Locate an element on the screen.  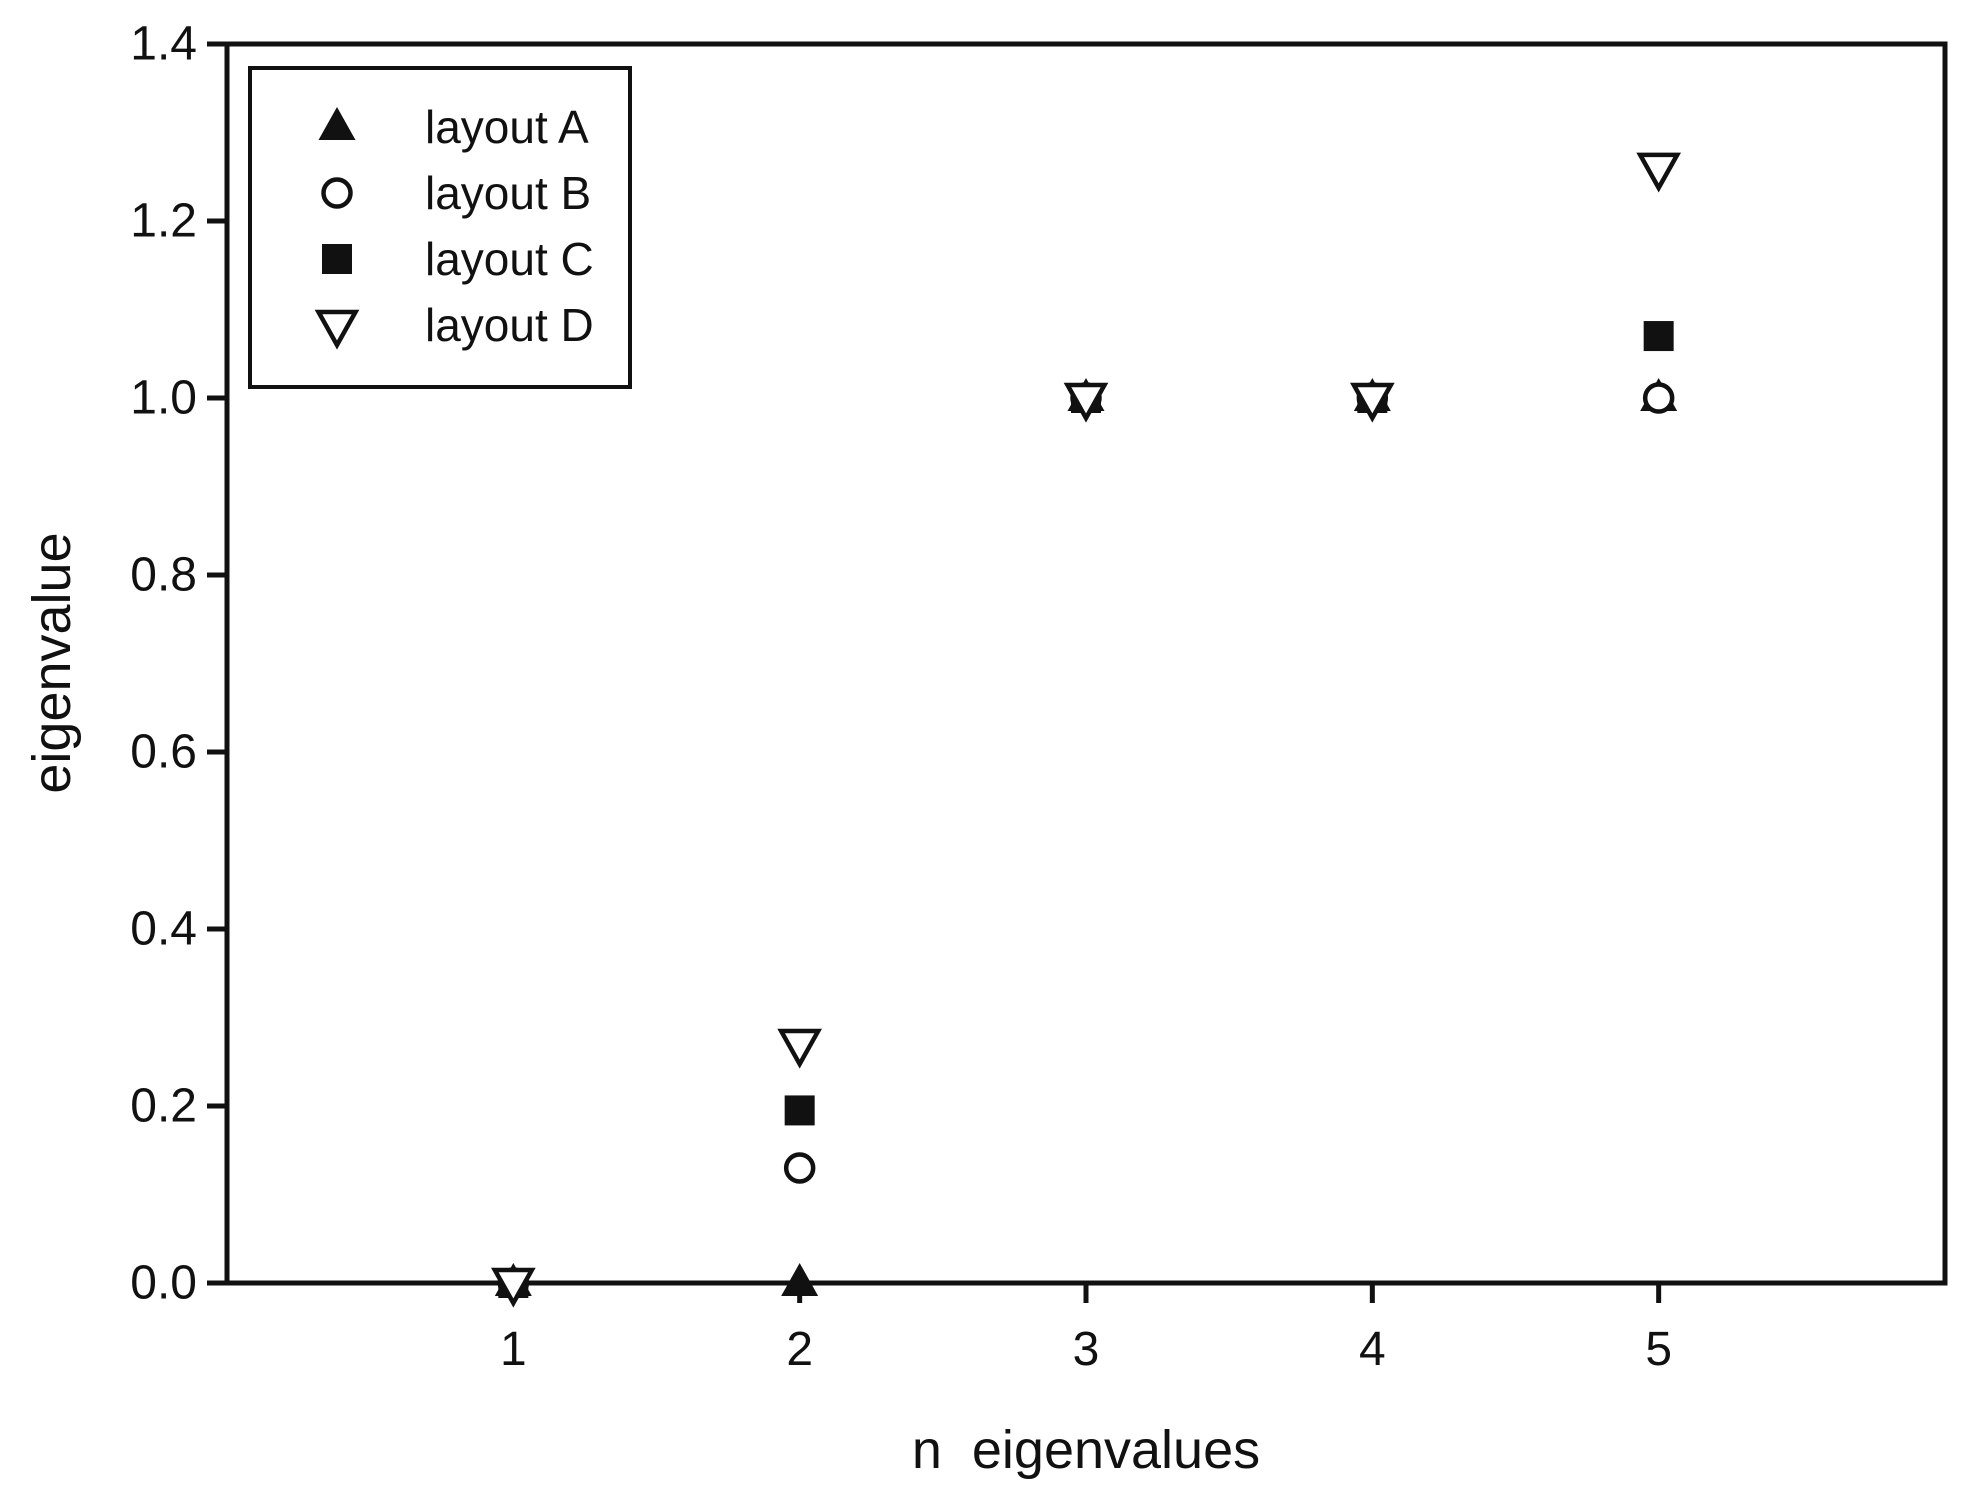
data-point-marker-layout-a is located at coordinates (800, 1279).